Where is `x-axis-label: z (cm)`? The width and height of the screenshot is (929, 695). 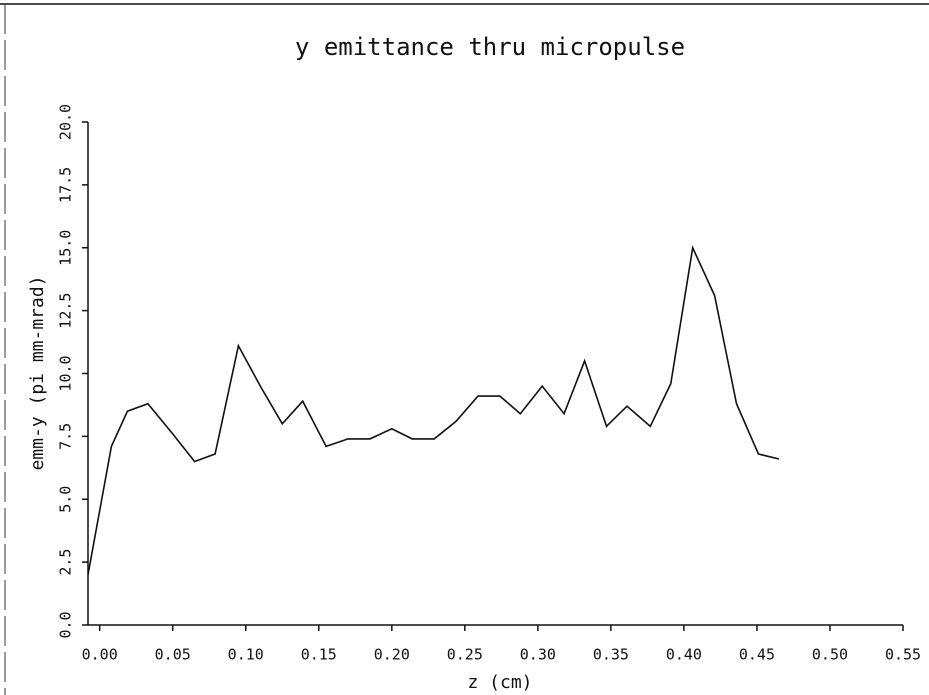 x-axis-label: z (cm) is located at coordinates (499, 682).